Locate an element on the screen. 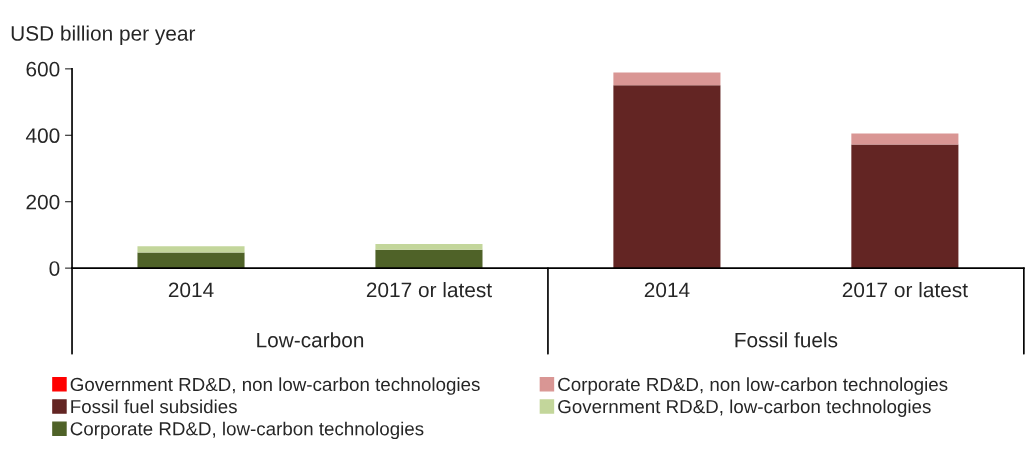 This screenshot has width=1029, height=456. legend-label: Fossil fuel subsidies is located at coordinates (154, 406).